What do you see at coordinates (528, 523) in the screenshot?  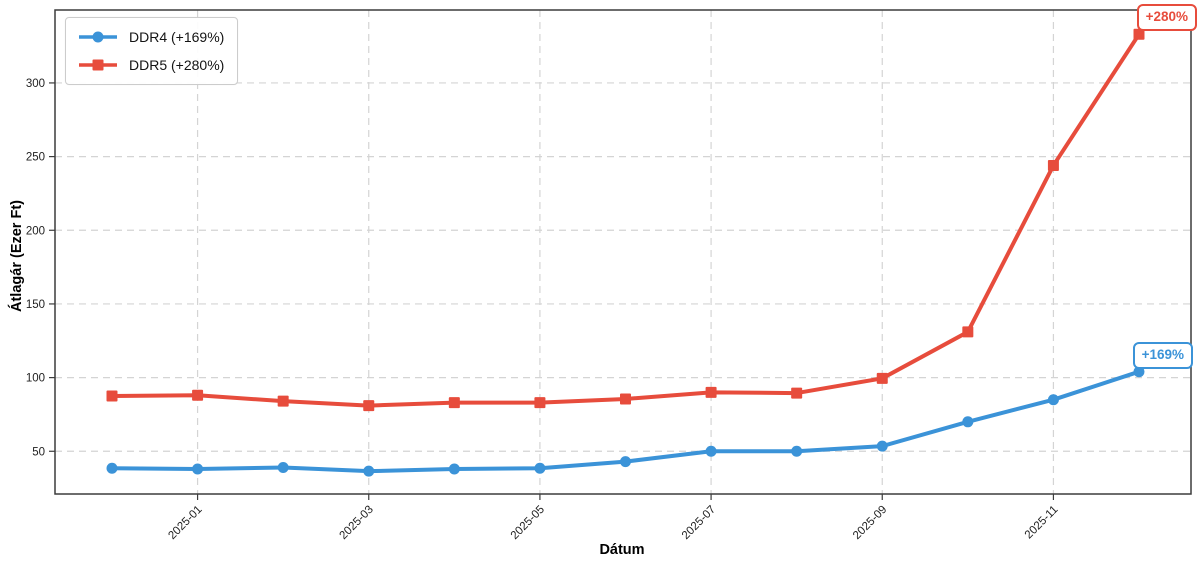 I see `x-tick-label: 2025-05` at bounding box center [528, 523].